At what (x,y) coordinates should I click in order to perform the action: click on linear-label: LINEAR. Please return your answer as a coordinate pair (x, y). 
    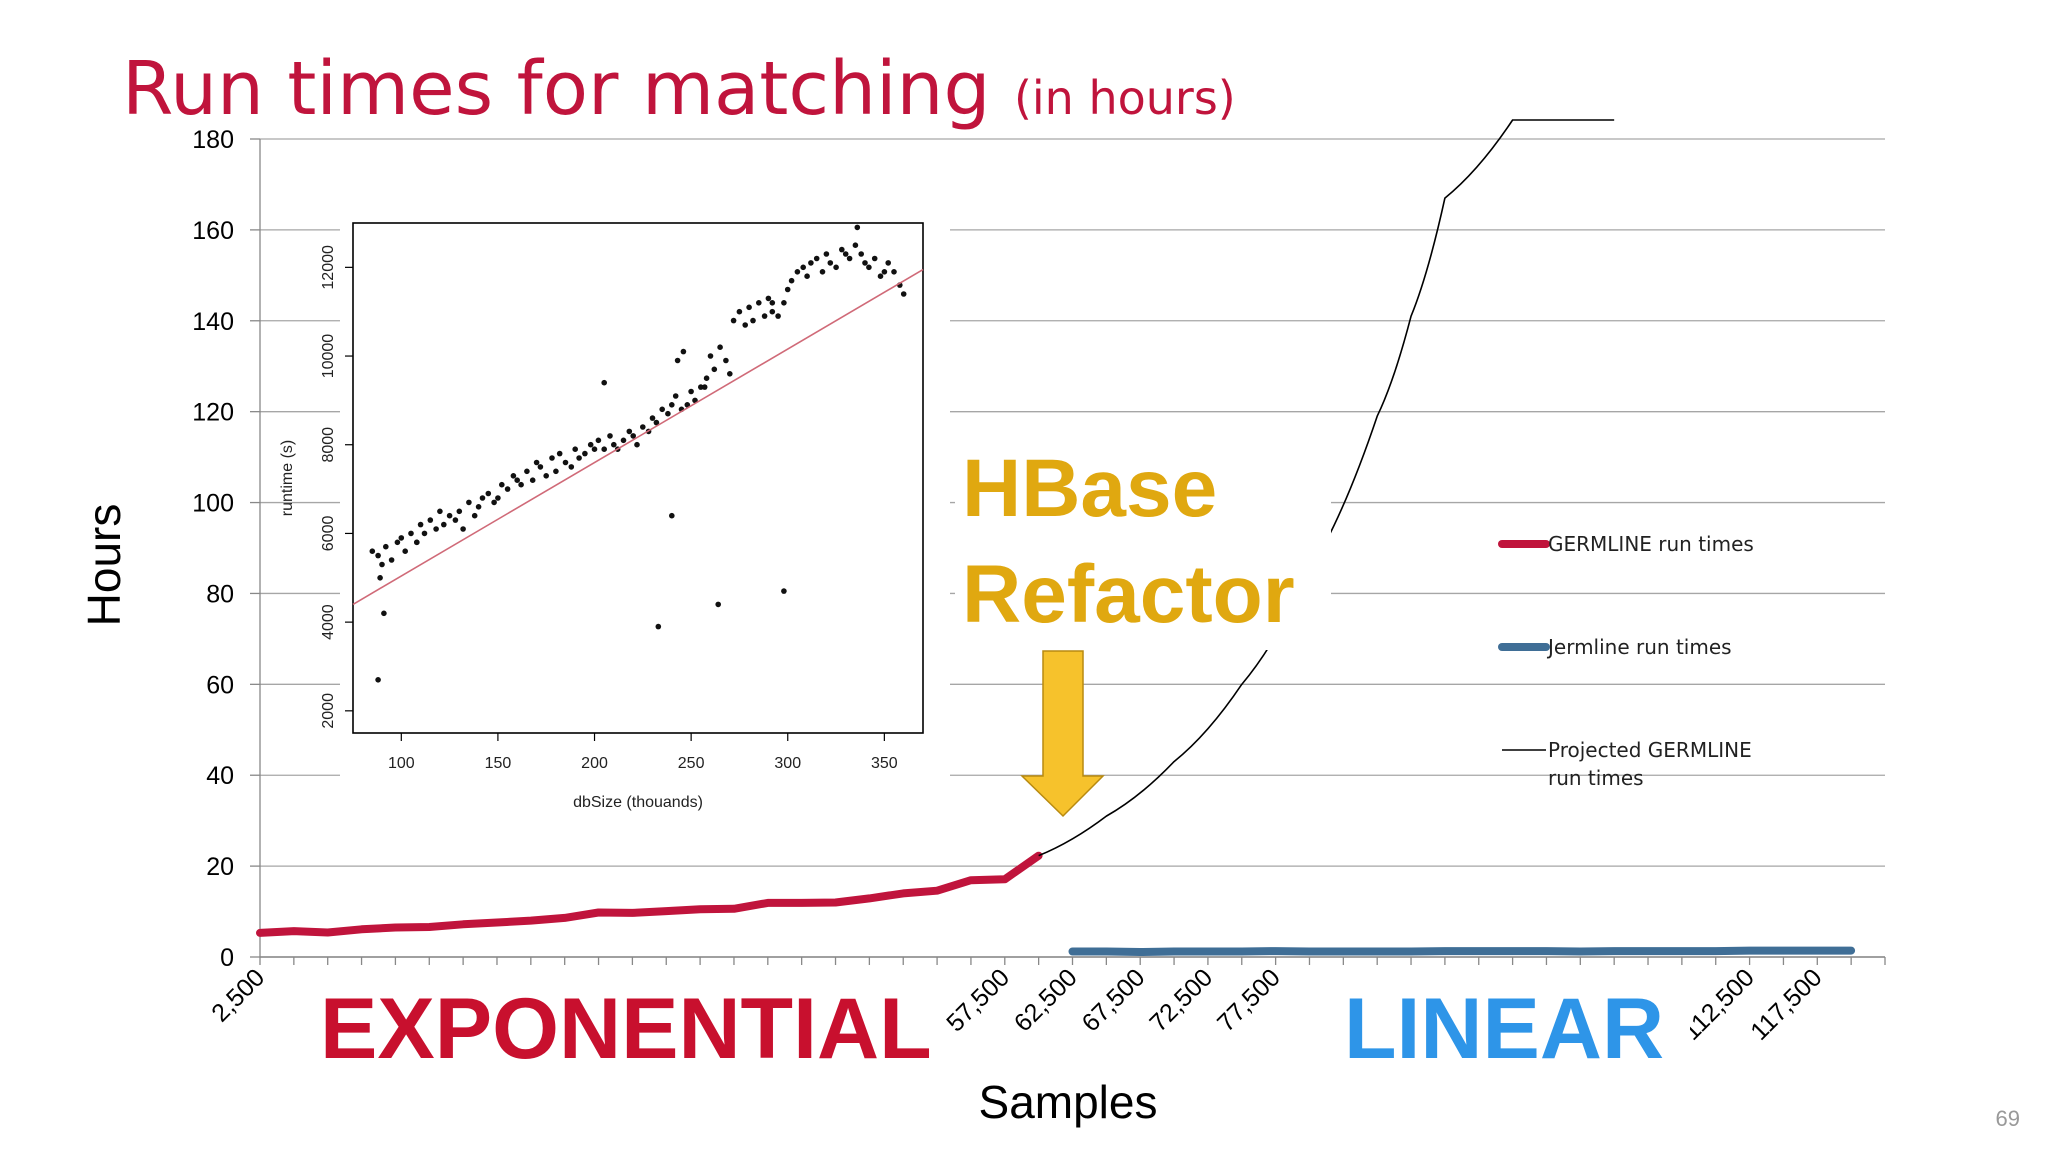
    Looking at the image, I should click on (1504, 1029).